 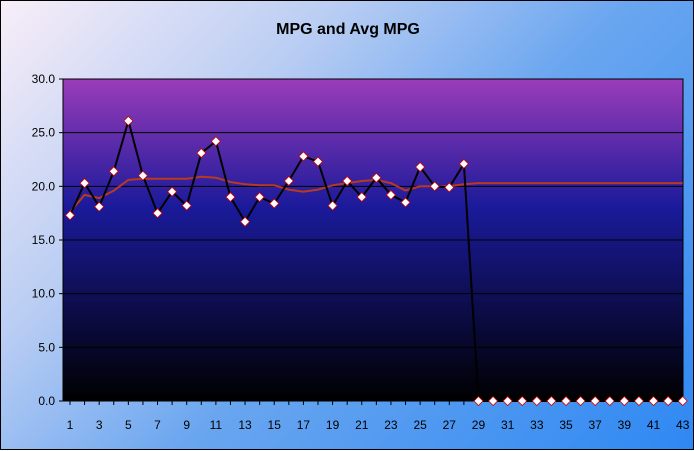 What do you see at coordinates (450, 425) in the screenshot?
I see `x-tick-label: 27` at bounding box center [450, 425].